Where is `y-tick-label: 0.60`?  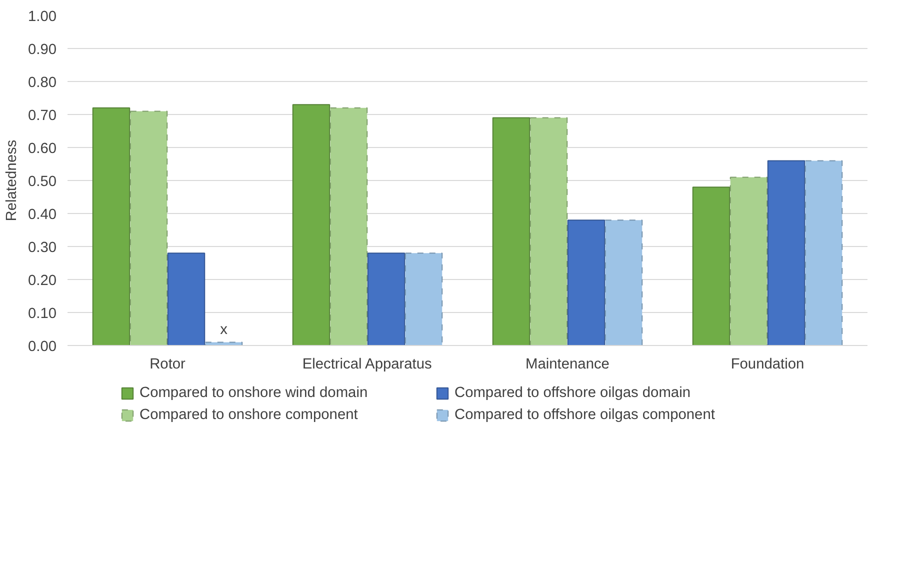
y-tick-label: 0.60 is located at coordinates (42, 149).